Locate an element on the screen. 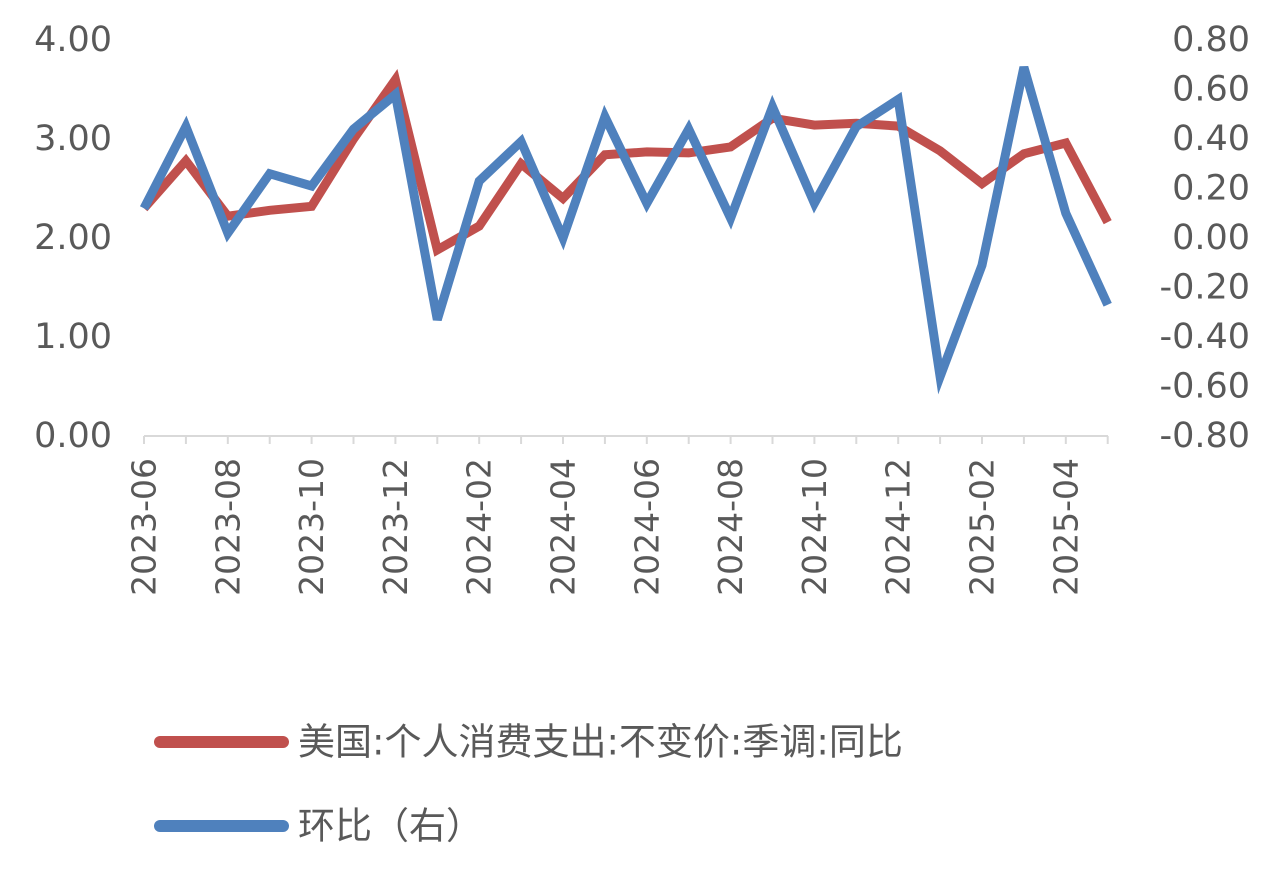  y-right-tick-label: 0.80 is located at coordinates (1211, 40).